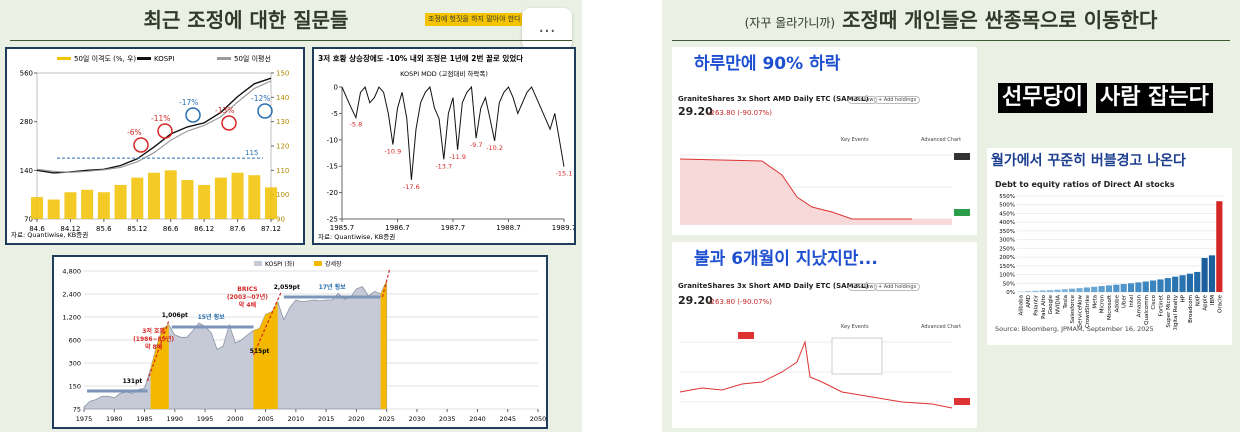 The width and height of the screenshot is (1240, 432). Describe the element at coordinates (1000, 20) in the screenshot. I see `title-main: 조정때 개인들은 싼종목으로 이동한다` at that location.